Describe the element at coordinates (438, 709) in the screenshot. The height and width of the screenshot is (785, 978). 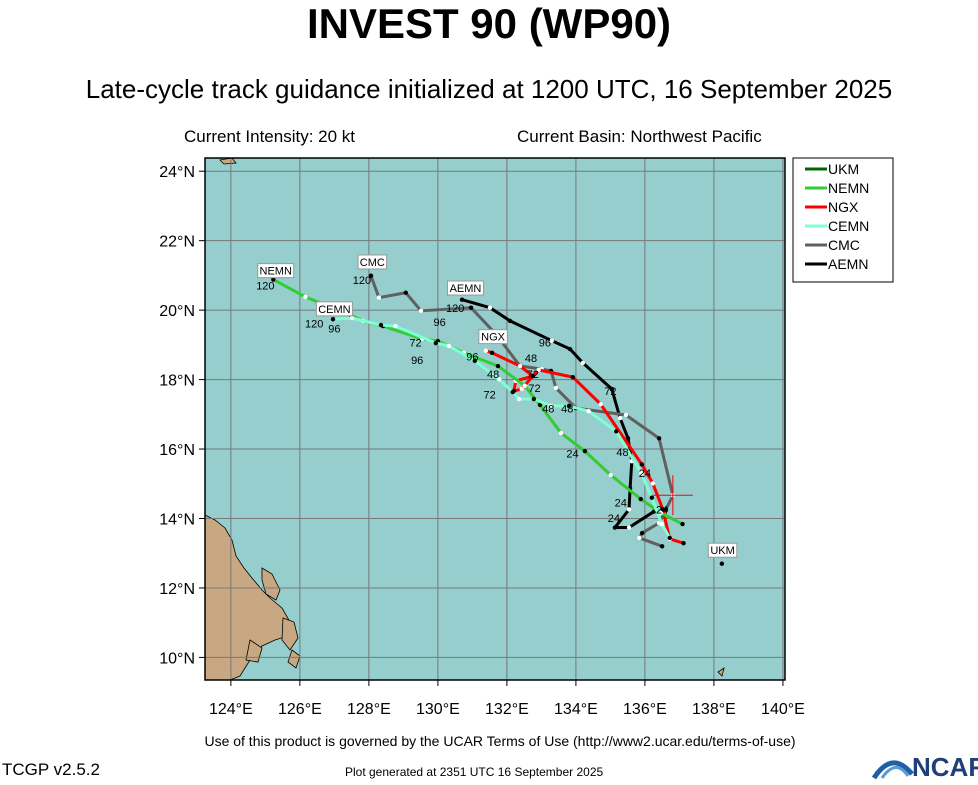
I see `lon-tick-label: 130°E` at that location.